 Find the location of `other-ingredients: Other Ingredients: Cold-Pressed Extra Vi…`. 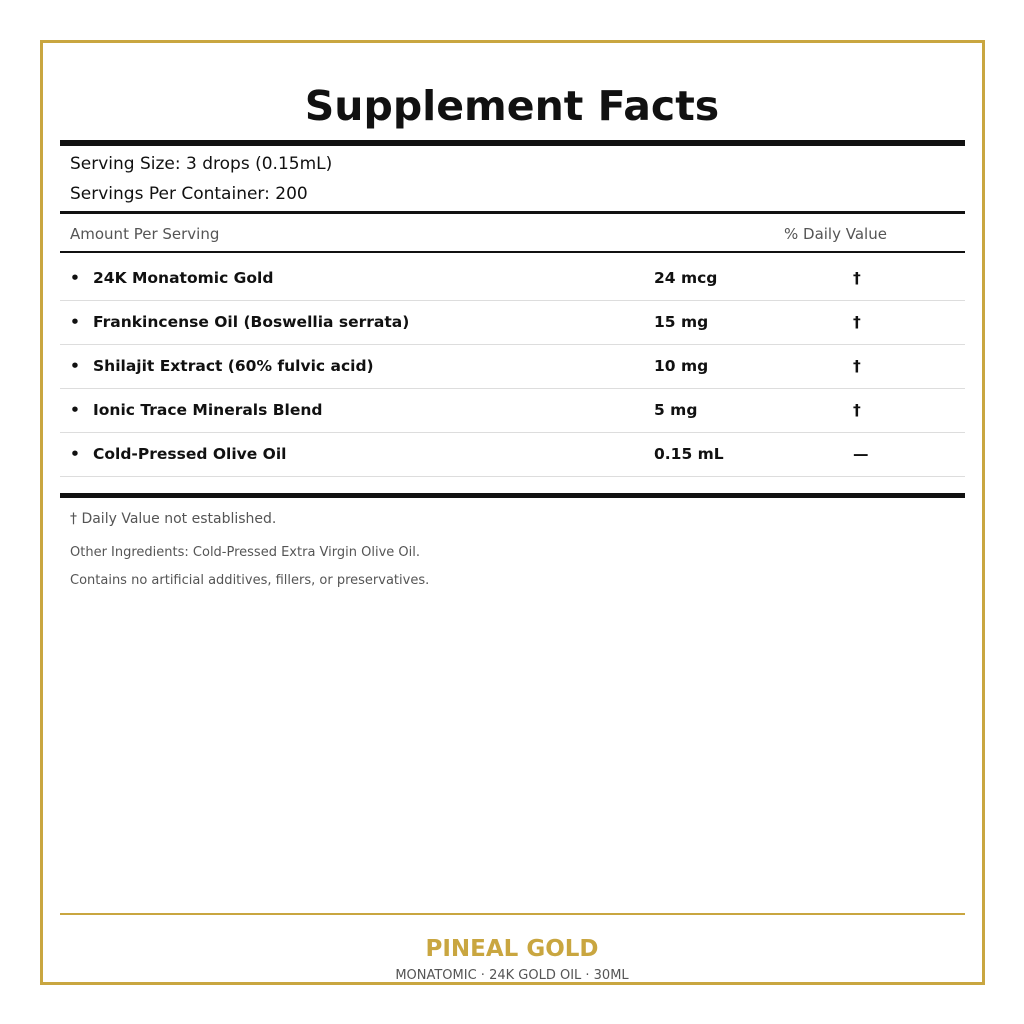

other-ingredients: Other Ingredients: Cold-Pressed Extra Vi… is located at coordinates (245, 552).